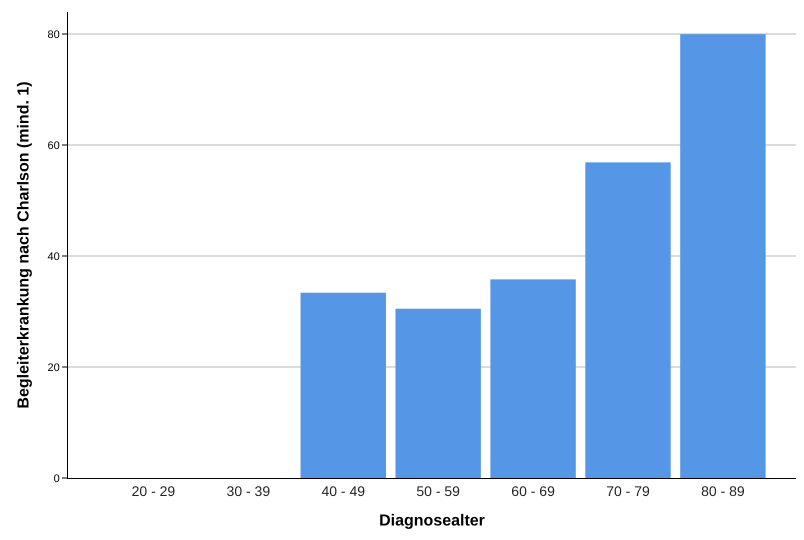 This screenshot has width=804, height=540. I want to click on x-tick-label: 50 - 59, so click(438, 490).